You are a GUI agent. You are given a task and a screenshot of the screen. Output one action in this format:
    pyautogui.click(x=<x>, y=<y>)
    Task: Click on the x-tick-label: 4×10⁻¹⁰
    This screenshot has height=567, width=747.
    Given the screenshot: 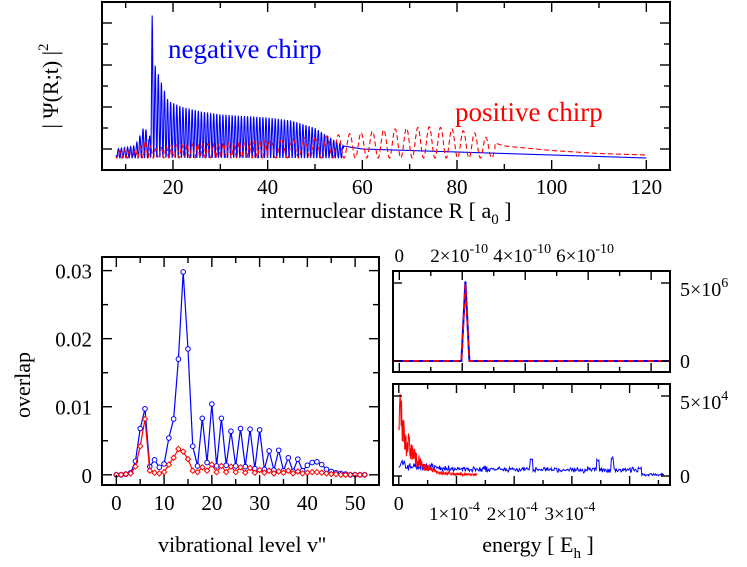 What is the action you would take?
    pyautogui.click(x=522, y=254)
    